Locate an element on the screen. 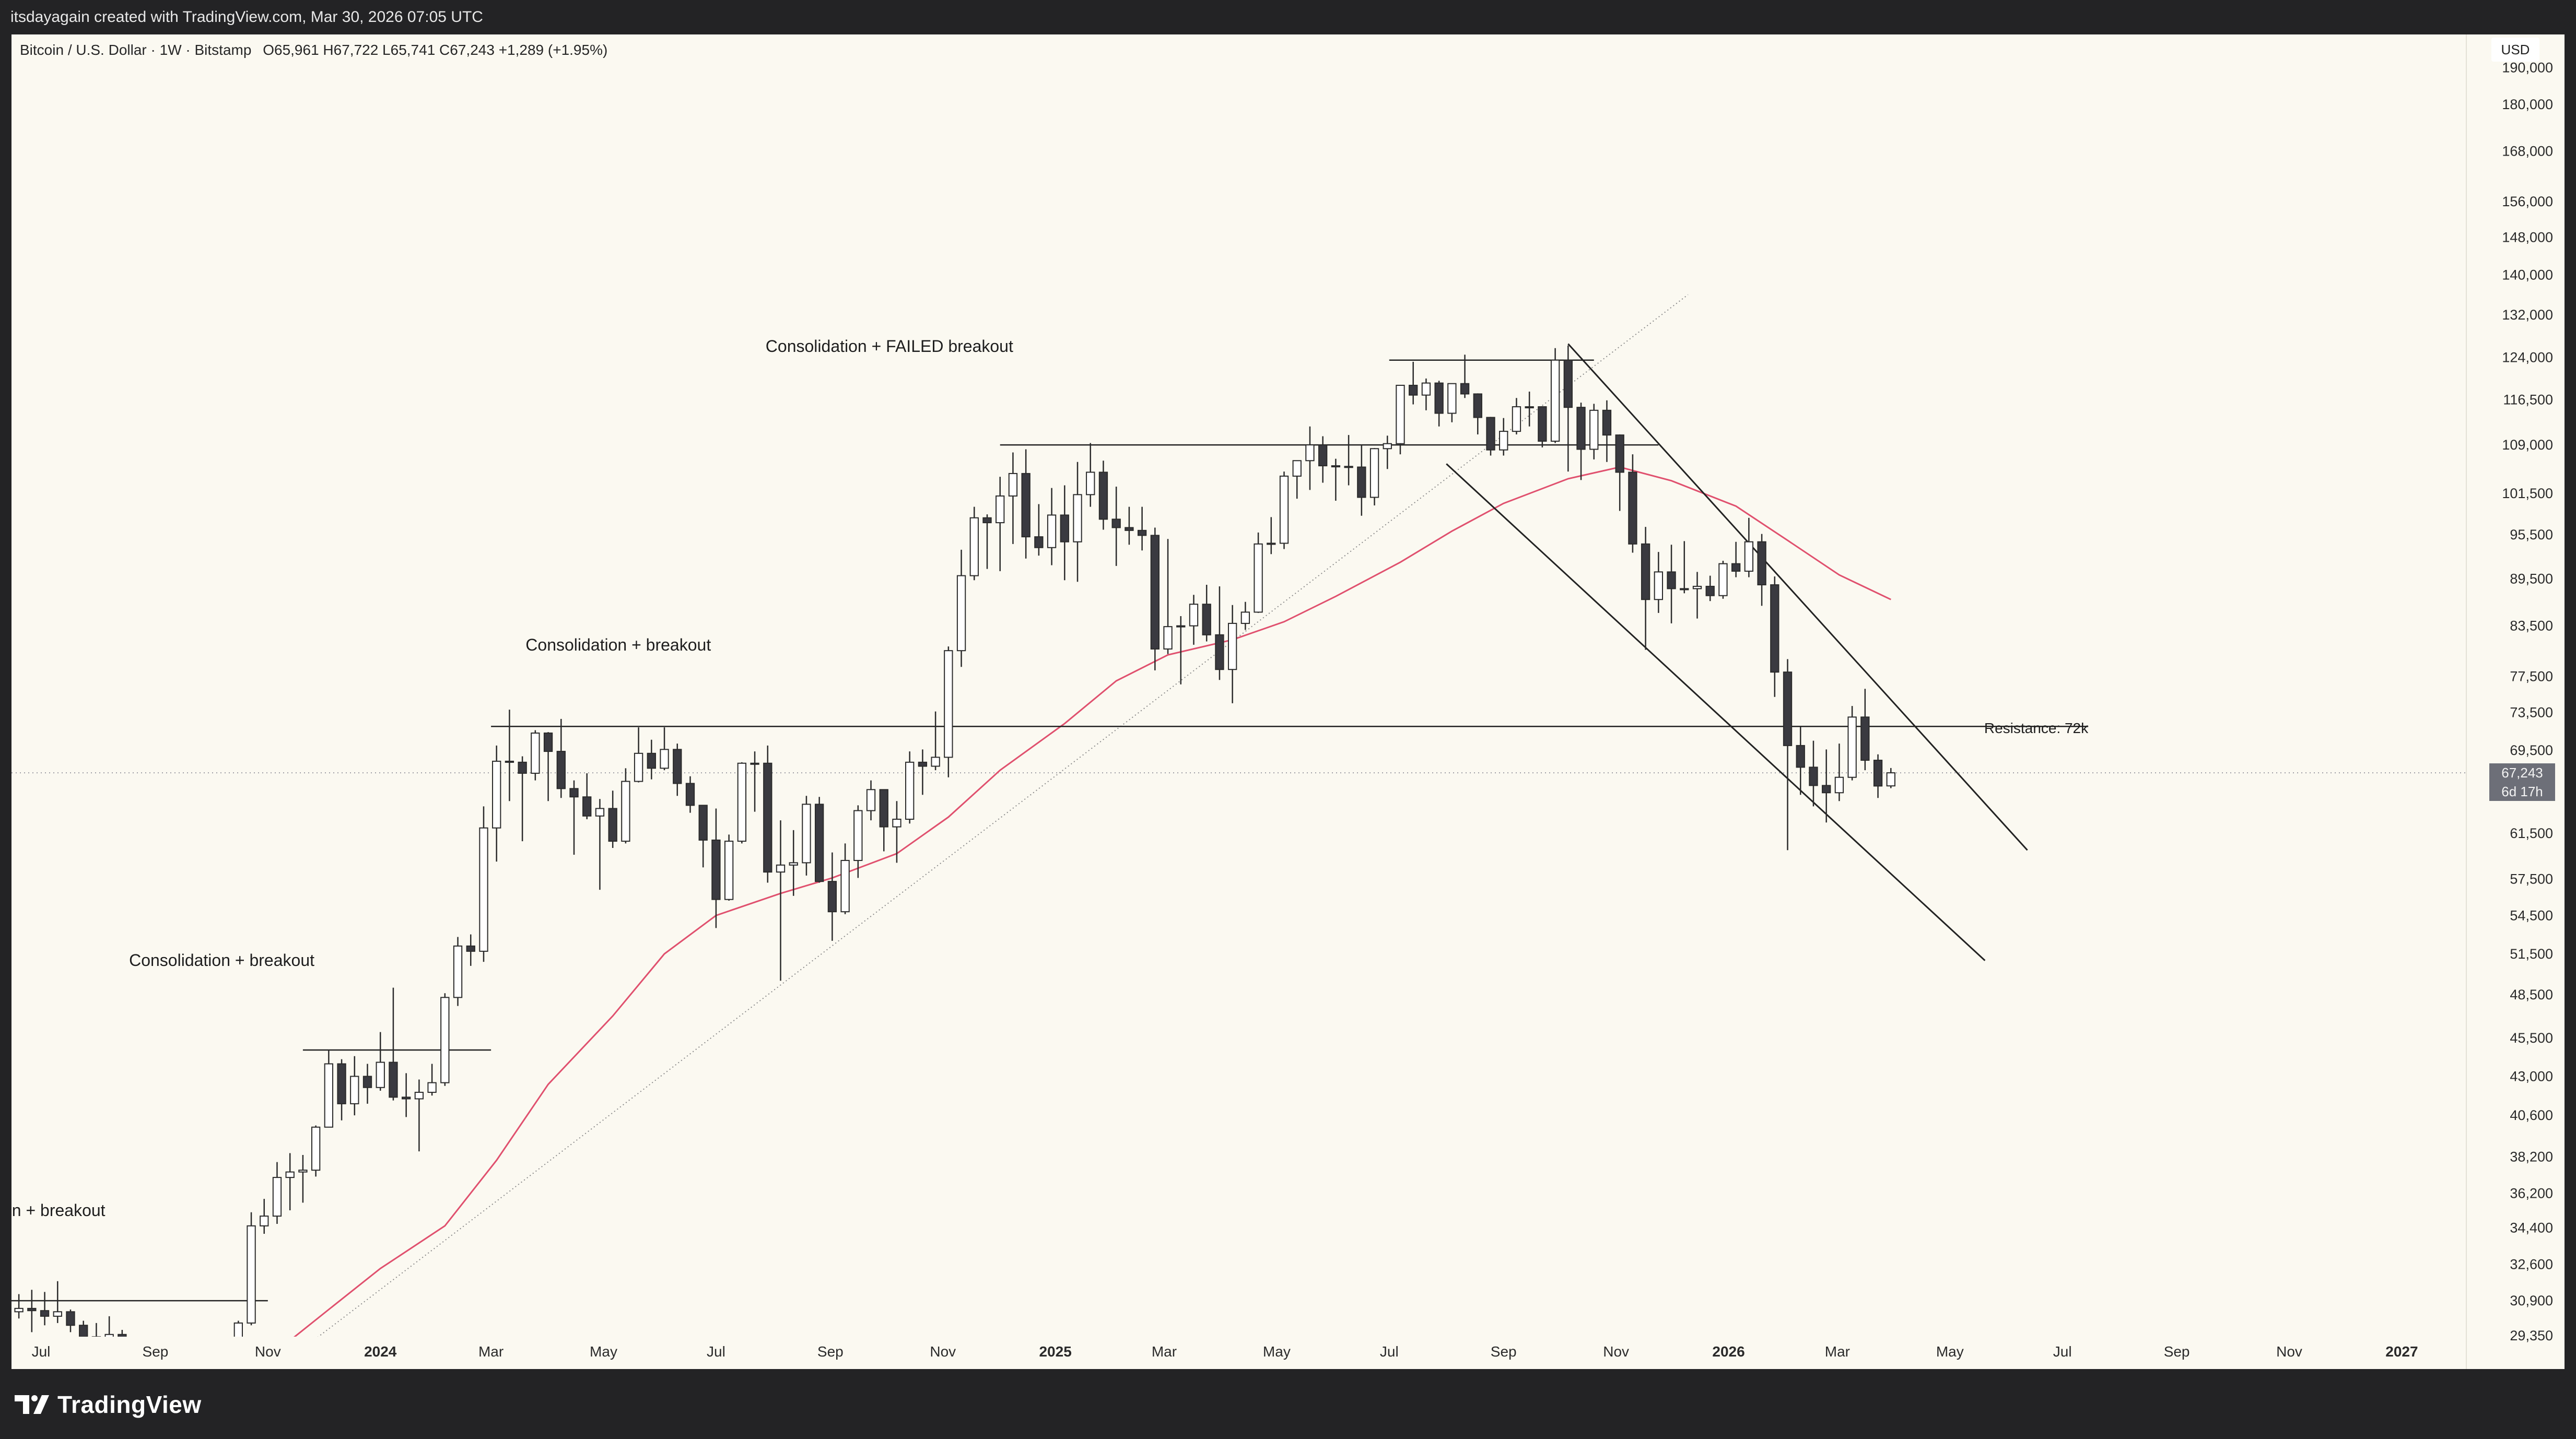  brand-name: TradingView is located at coordinates (129, 1404).